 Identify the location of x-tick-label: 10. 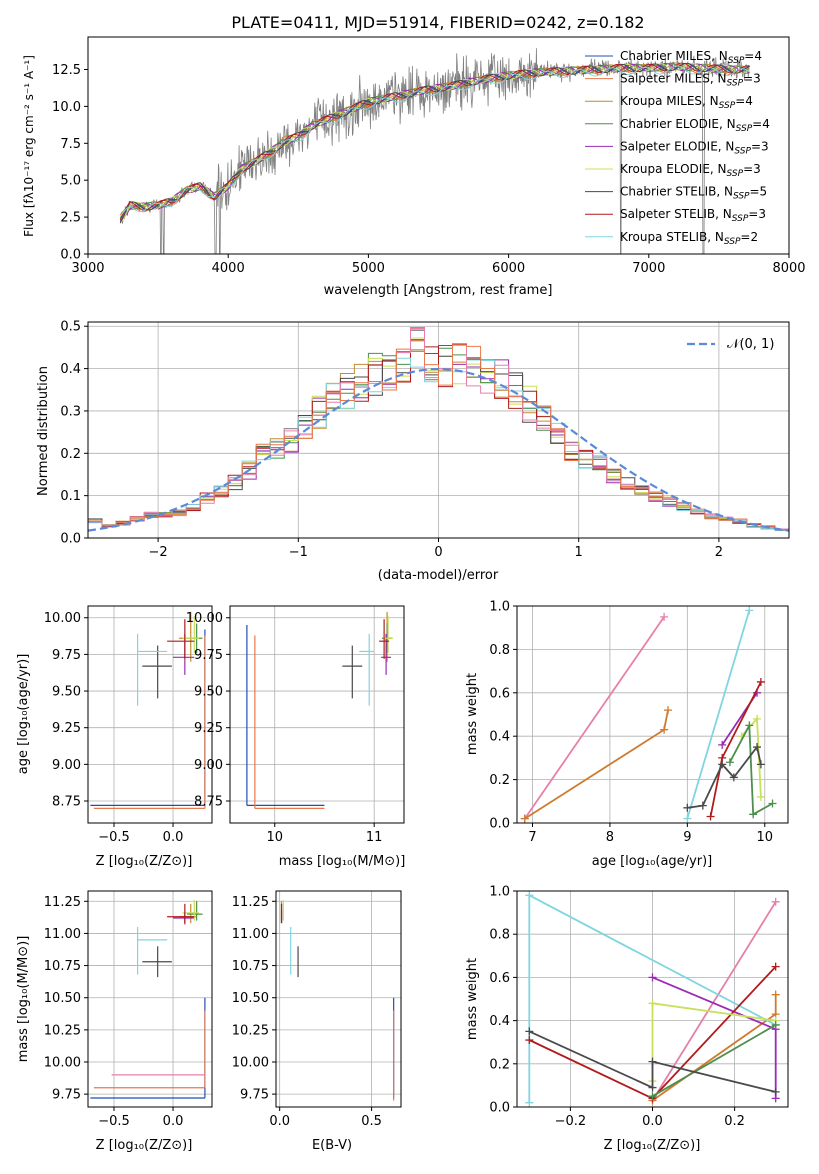
(274, 837).